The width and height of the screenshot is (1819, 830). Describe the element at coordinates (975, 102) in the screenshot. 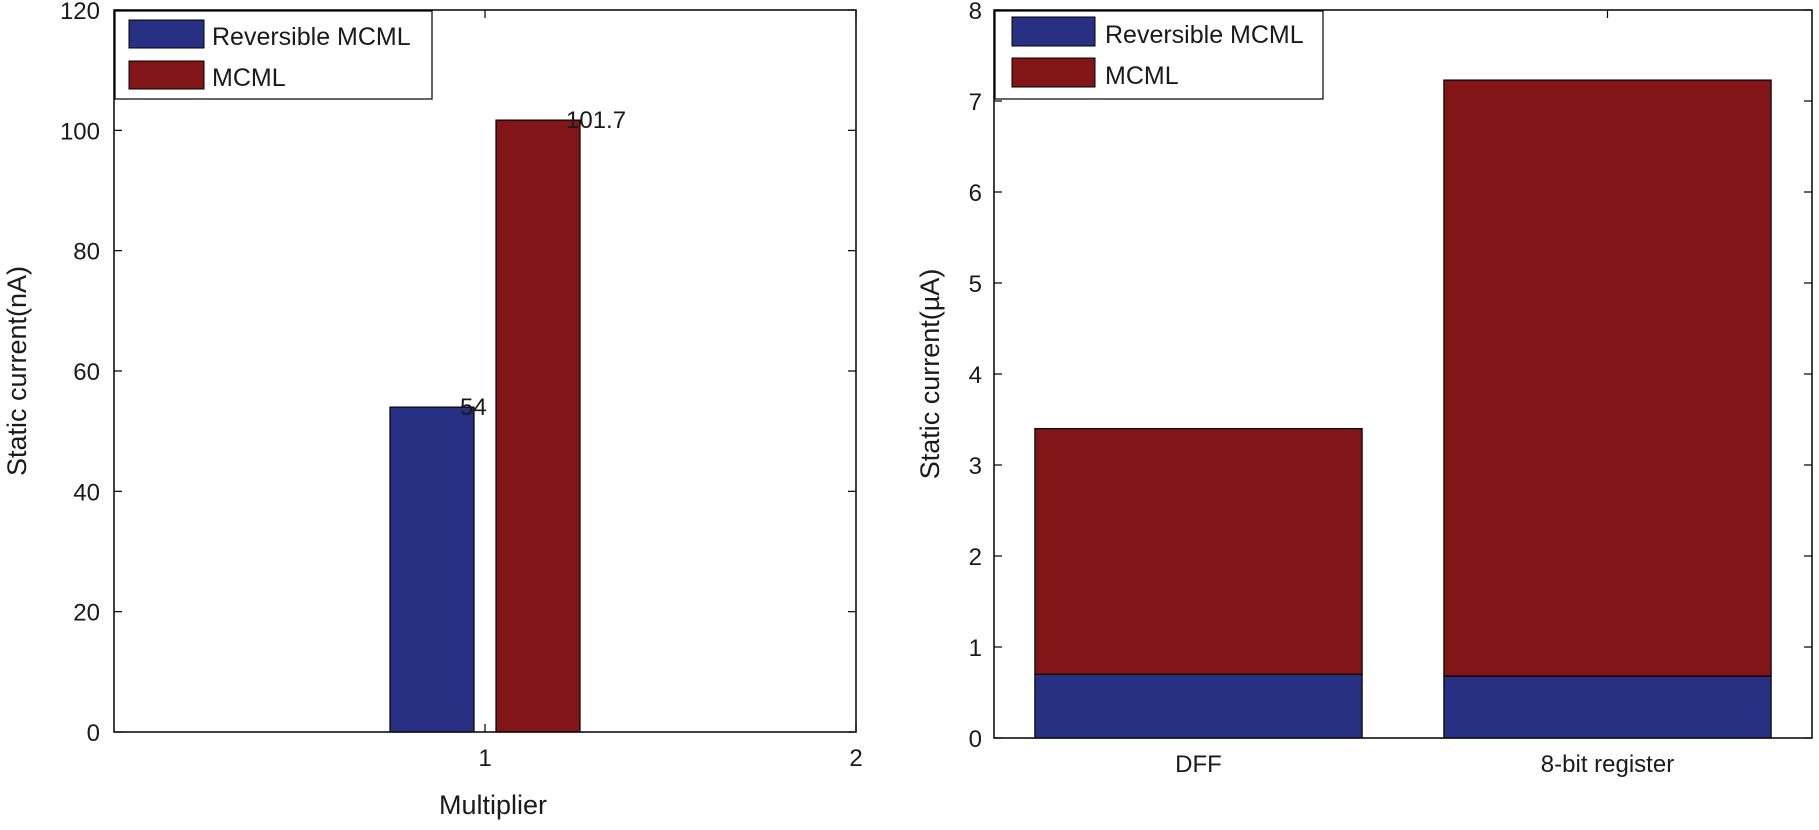

I see `c2-y-tick-label: 7` at that location.